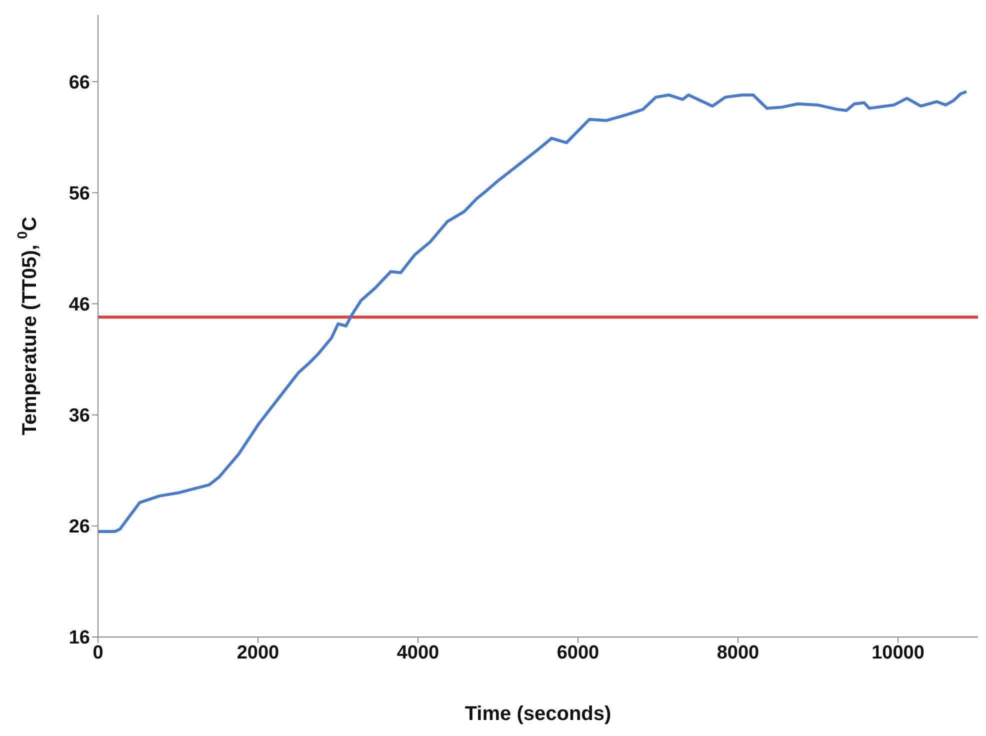  What do you see at coordinates (538, 714) in the screenshot?
I see `x-axis-title: Time (seconds)` at bounding box center [538, 714].